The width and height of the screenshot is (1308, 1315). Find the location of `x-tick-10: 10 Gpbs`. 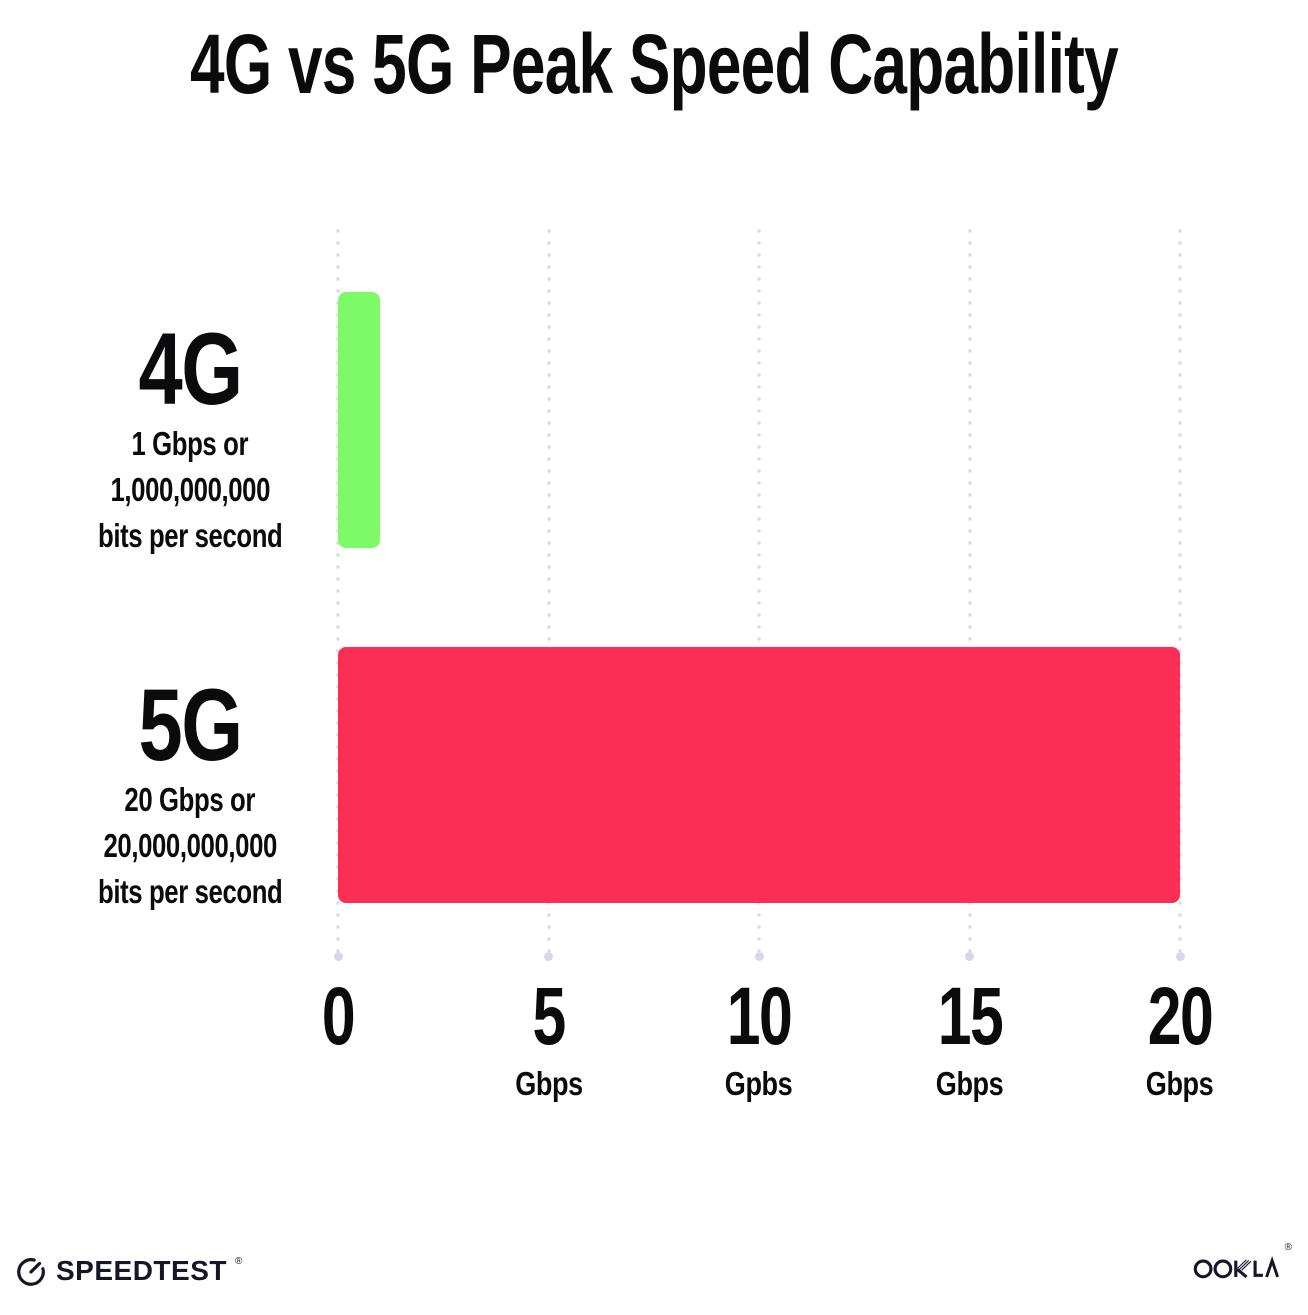

x-tick-10: 10 Gpbs is located at coordinates (759, 1036).